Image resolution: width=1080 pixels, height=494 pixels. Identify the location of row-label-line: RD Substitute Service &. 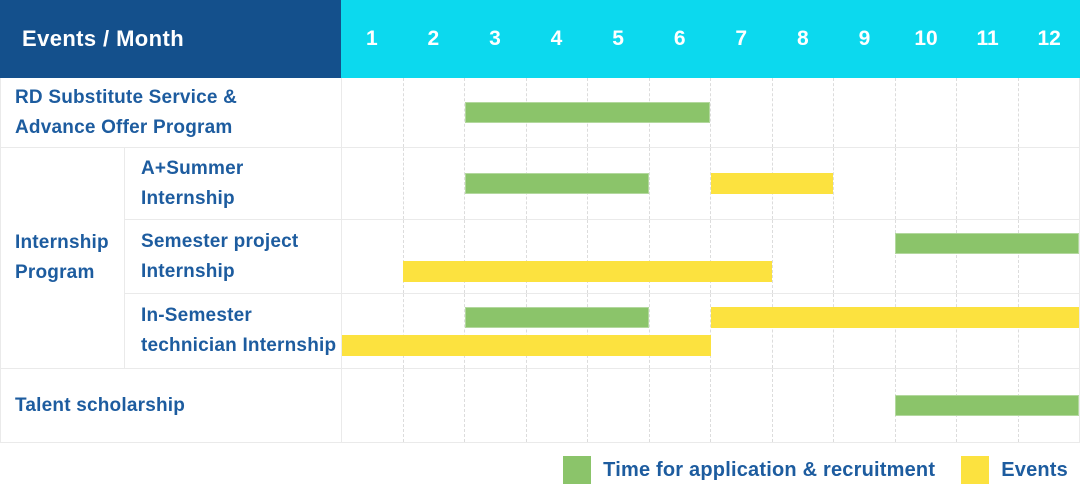
(126, 97).